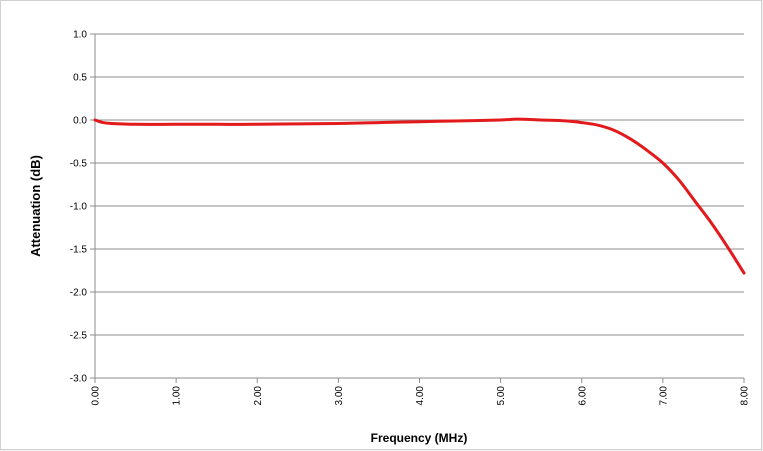  I want to click on y-tick-label: 0.5, so click(80, 78).